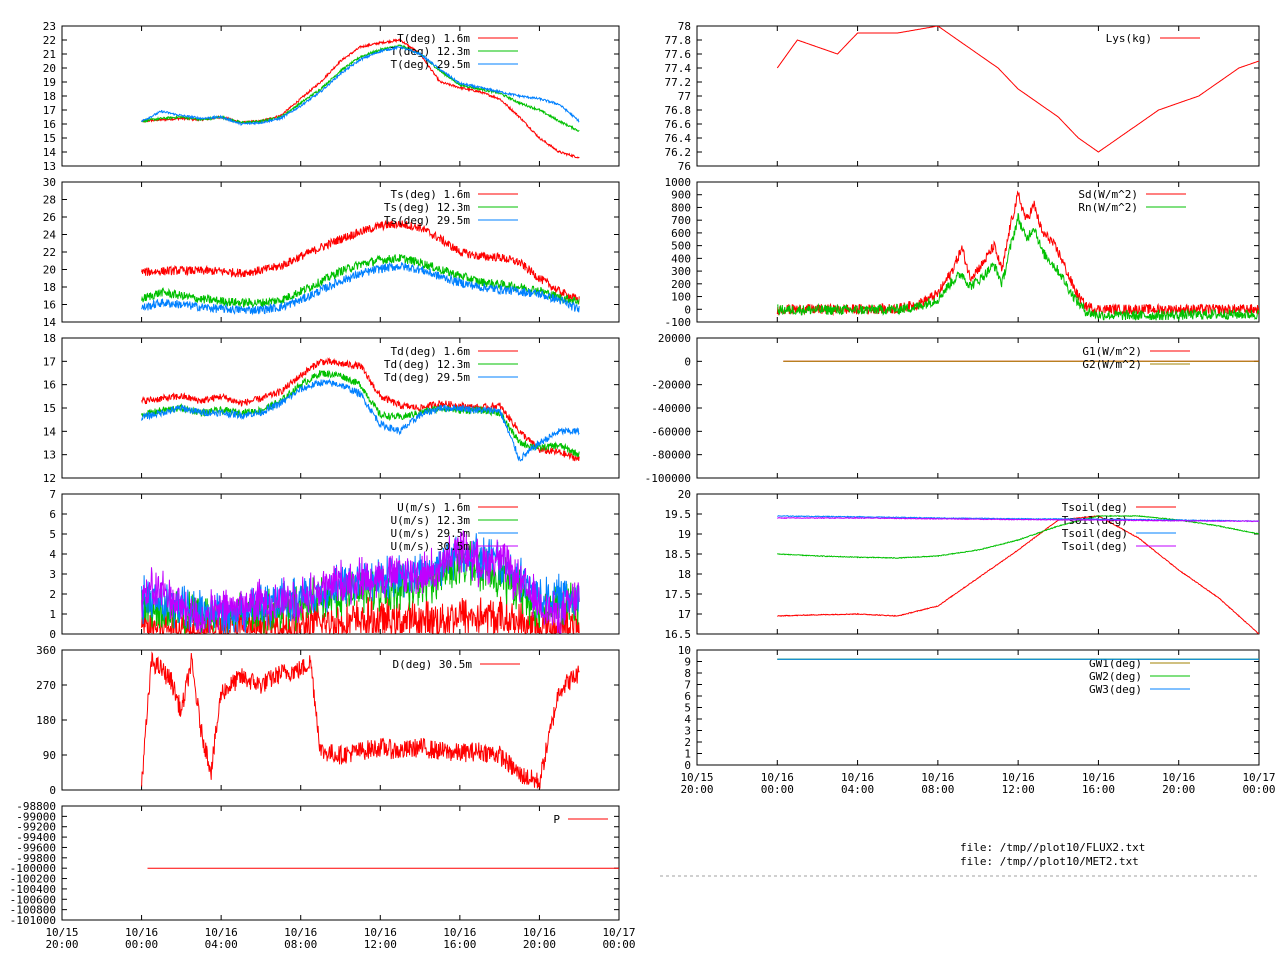  What do you see at coordinates (431, 51) in the screenshot?
I see `legend-label: T(deg) 12.3m` at bounding box center [431, 51].